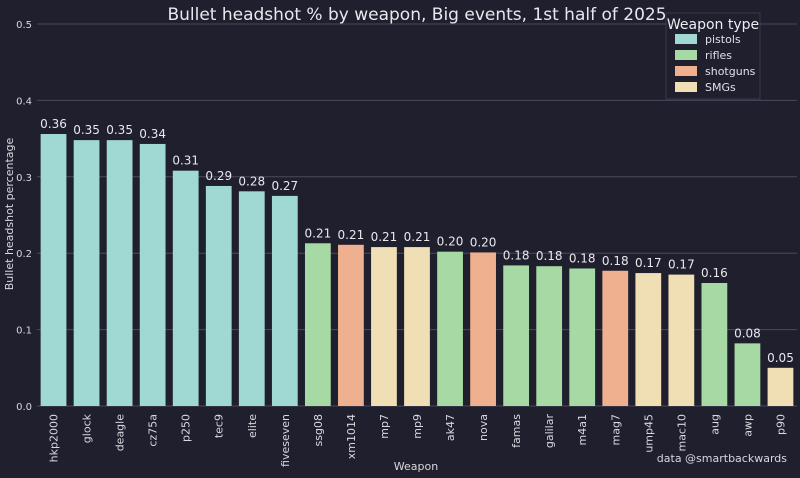 The height and width of the screenshot is (478, 800). I want to click on bar-value-label: 0.05, so click(780, 358).